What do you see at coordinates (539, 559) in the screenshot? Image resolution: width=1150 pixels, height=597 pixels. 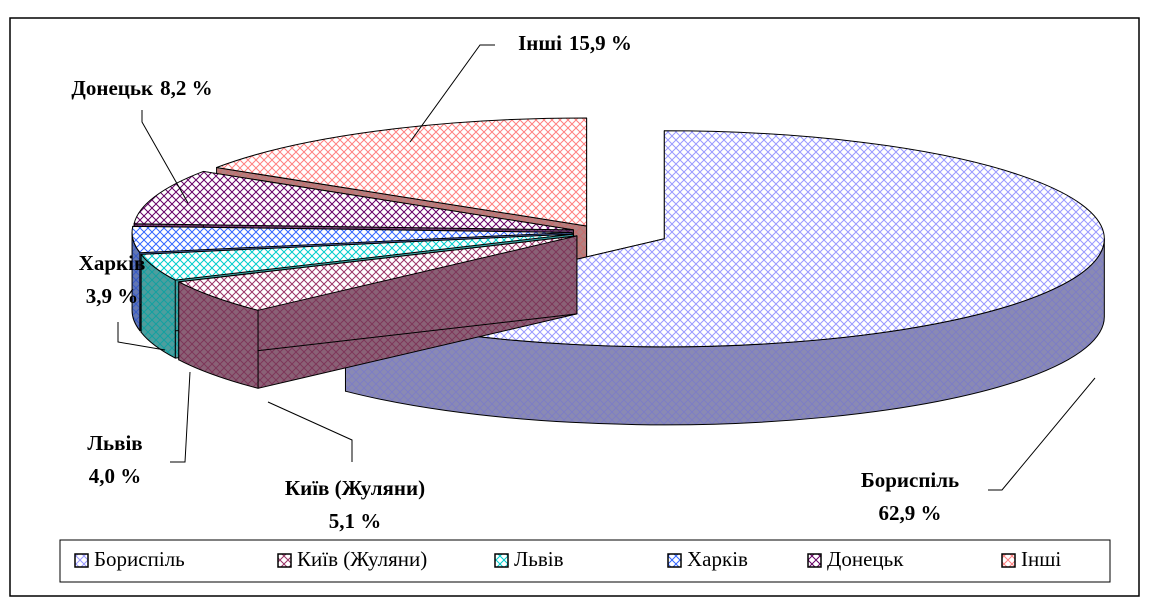 I see `legend-label: Львів` at bounding box center [539, 559].